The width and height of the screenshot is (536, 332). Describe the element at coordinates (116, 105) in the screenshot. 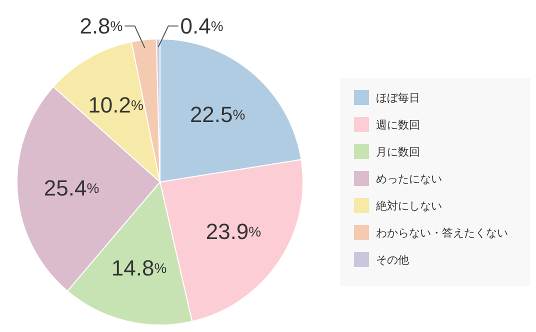

I see `data-label: 10.2%` at that location.